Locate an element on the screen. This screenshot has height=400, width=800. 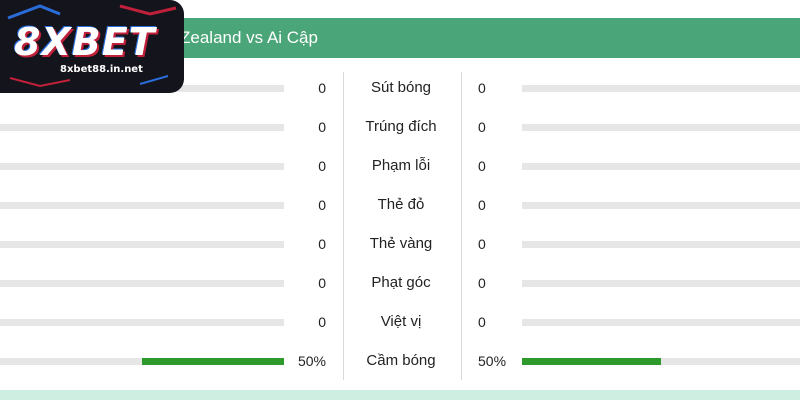
stat-label: Phạm lỗi is located at coordinates (401, 165).